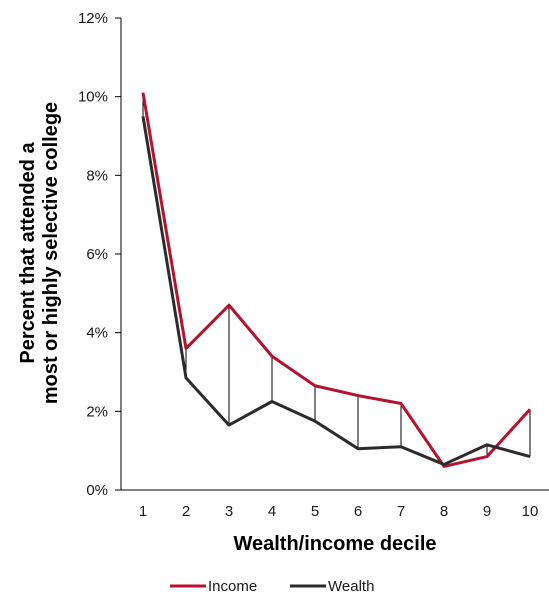 The width and height of the screenshot is (549, 600). What do you see at coordinates (93, 18) in the screenshot?
I see `y-tick-label: 12%` at bounding box center [93, 18].